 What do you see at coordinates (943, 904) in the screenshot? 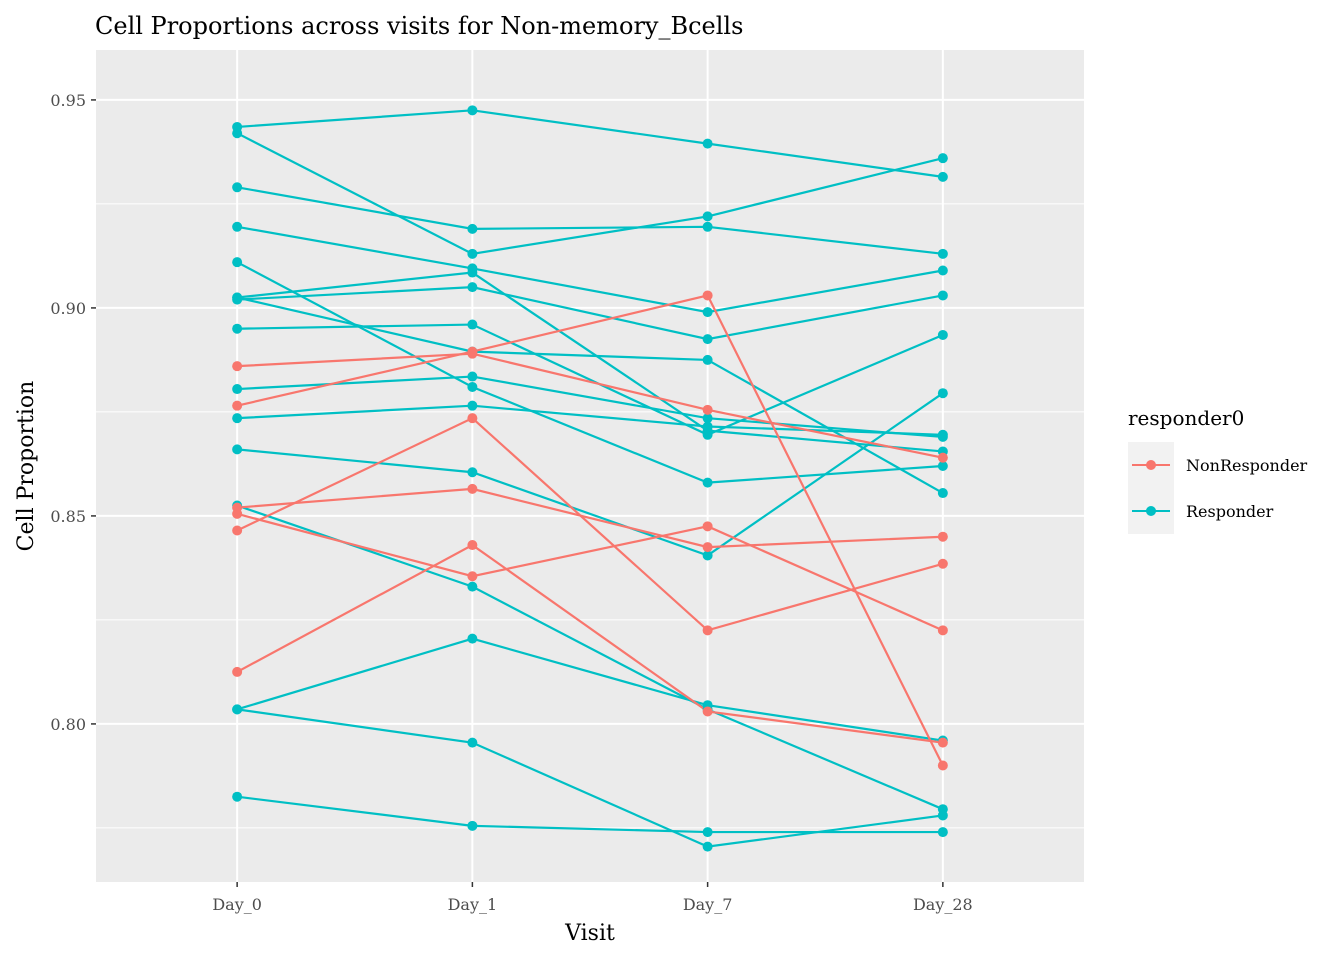
I see `x-tick-label-3: Day_28` at bounding box center [943, 904].